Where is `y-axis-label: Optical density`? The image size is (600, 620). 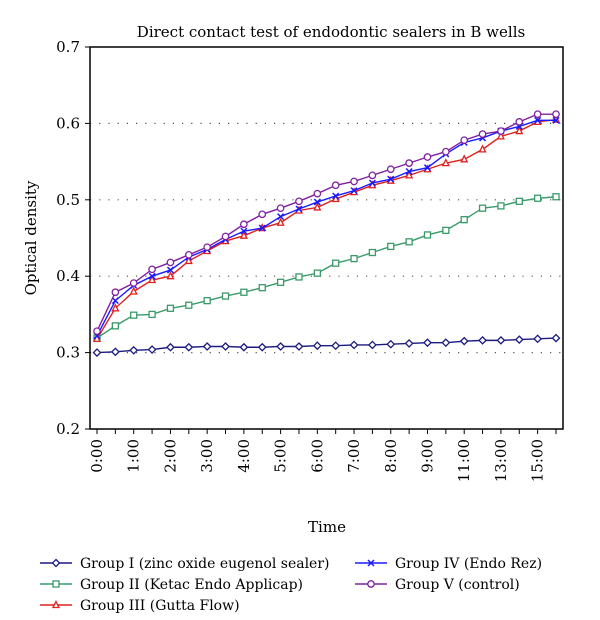
y-axis-label: Optical density is located at coordinates (31, 237).